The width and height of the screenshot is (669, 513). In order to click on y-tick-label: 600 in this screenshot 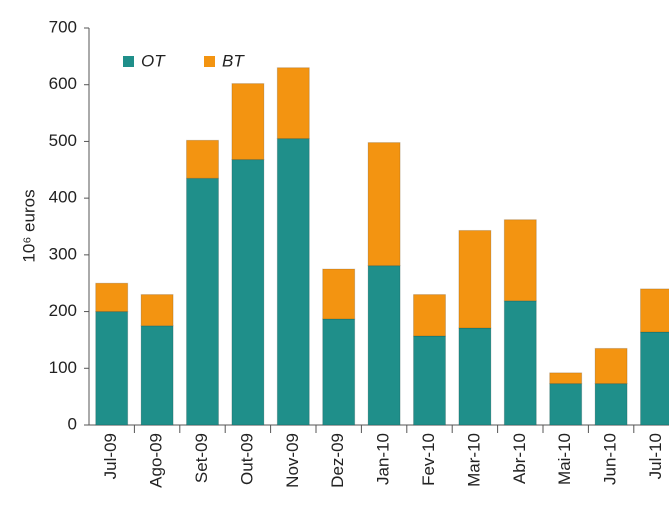, I will do `click(63, 83)`.